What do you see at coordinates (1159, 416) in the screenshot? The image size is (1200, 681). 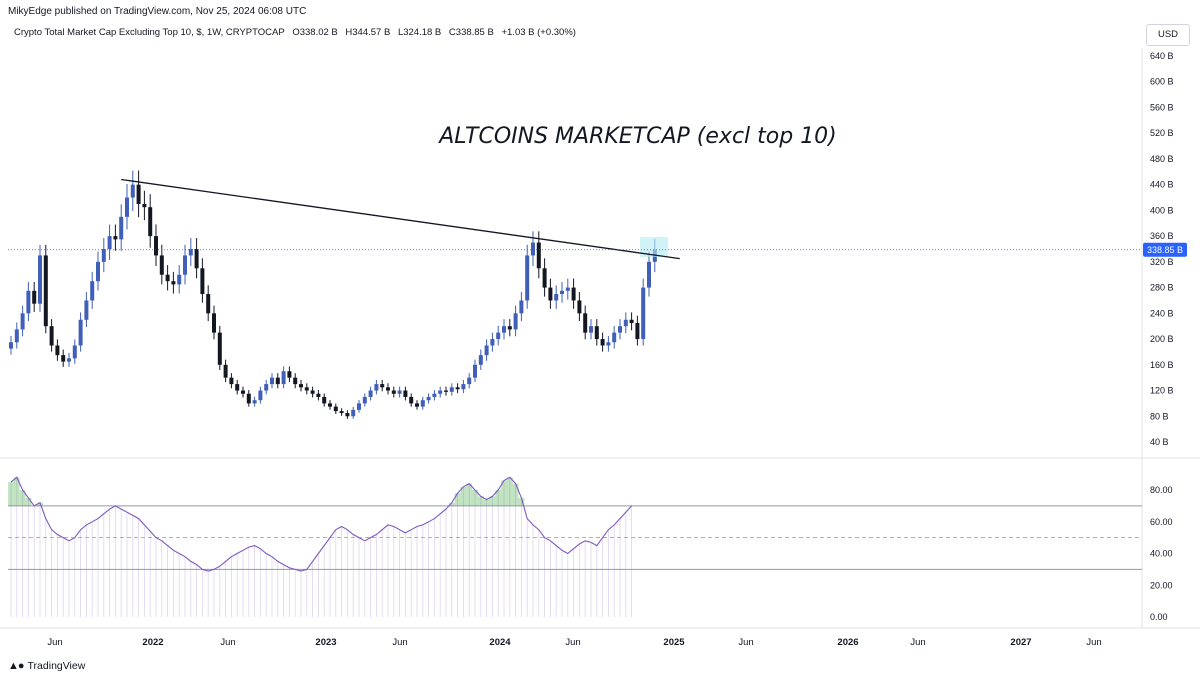 I see `price-tick-label: 80 B` at bounding box center [1159, 416].